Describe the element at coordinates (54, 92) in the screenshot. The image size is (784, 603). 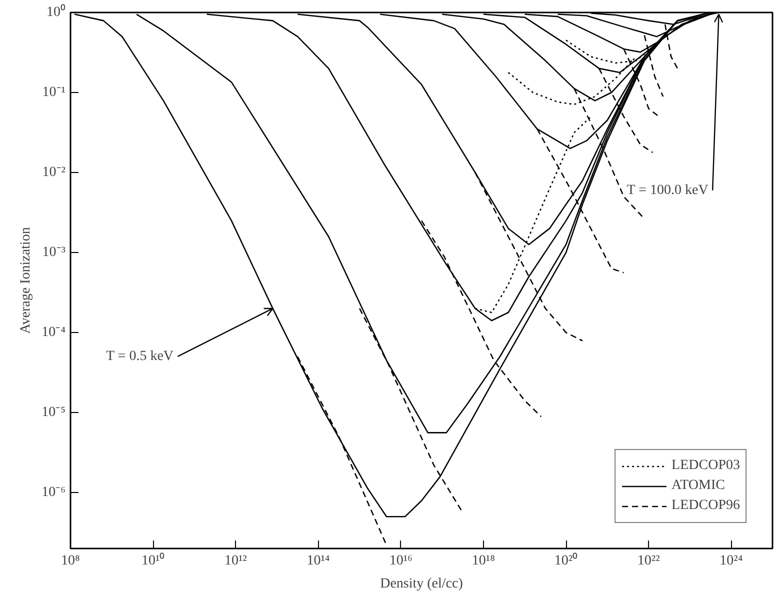
I see `y-tick-label: 10⁻¹` at that location.